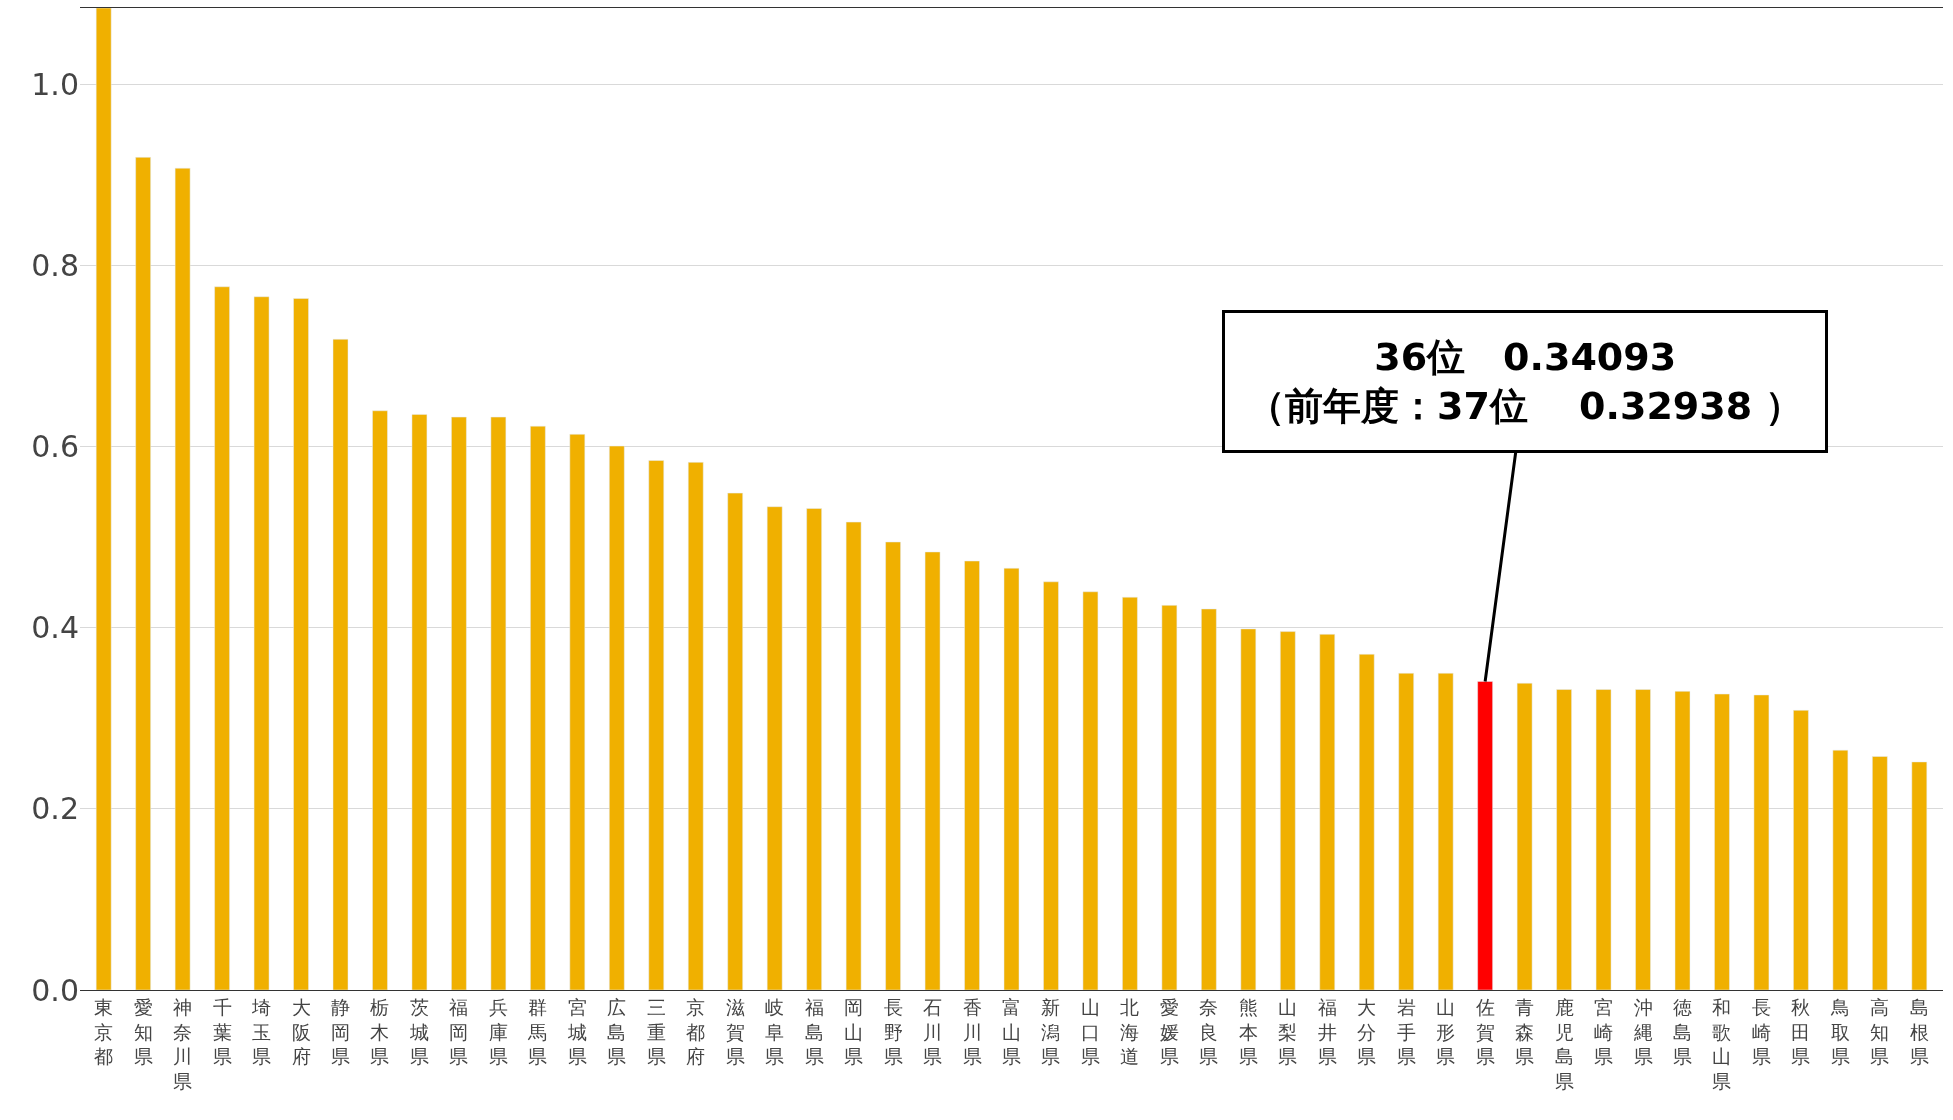 The image size is (1953, 1120). I want to click on x-tick-label: 山口県, so click(1090, 1031).